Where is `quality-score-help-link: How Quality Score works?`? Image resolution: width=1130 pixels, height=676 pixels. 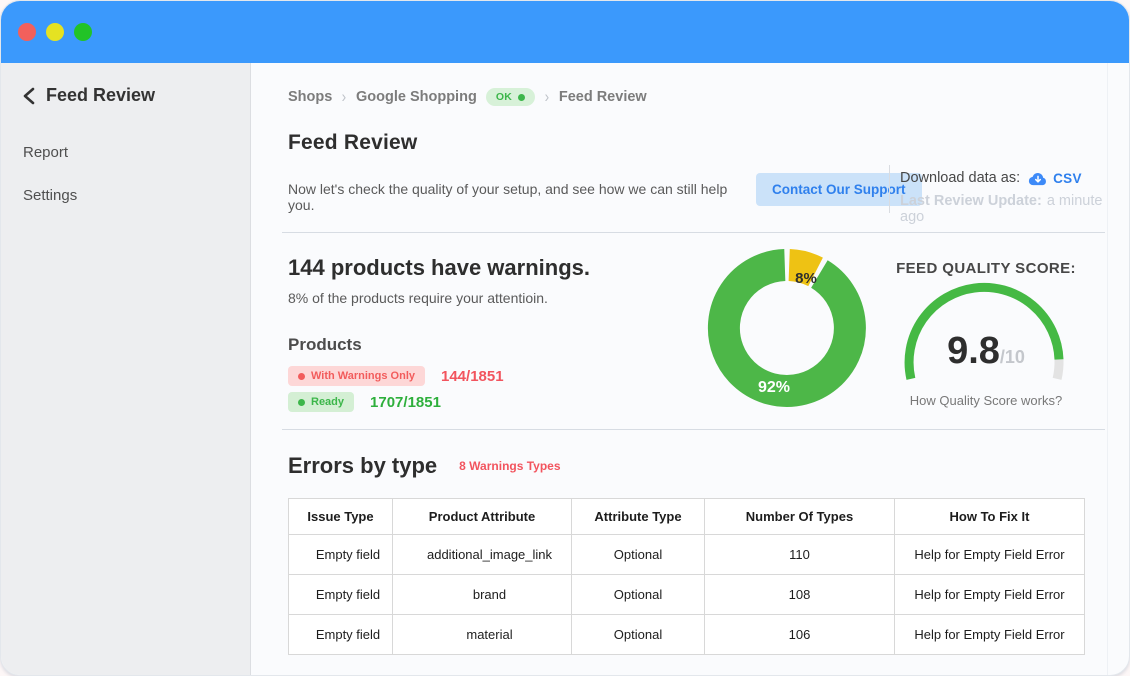
quality-score-help-link: How Quality Score works? is located at coordinates (986, 400).